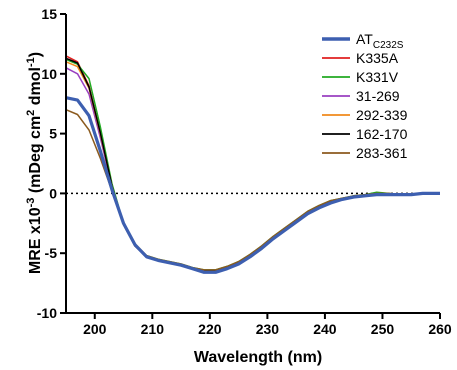  What do you see at coordinates (49, 74) in the screenshot?
I see `y-tick-label: 10` at bounding box center [49, 74].